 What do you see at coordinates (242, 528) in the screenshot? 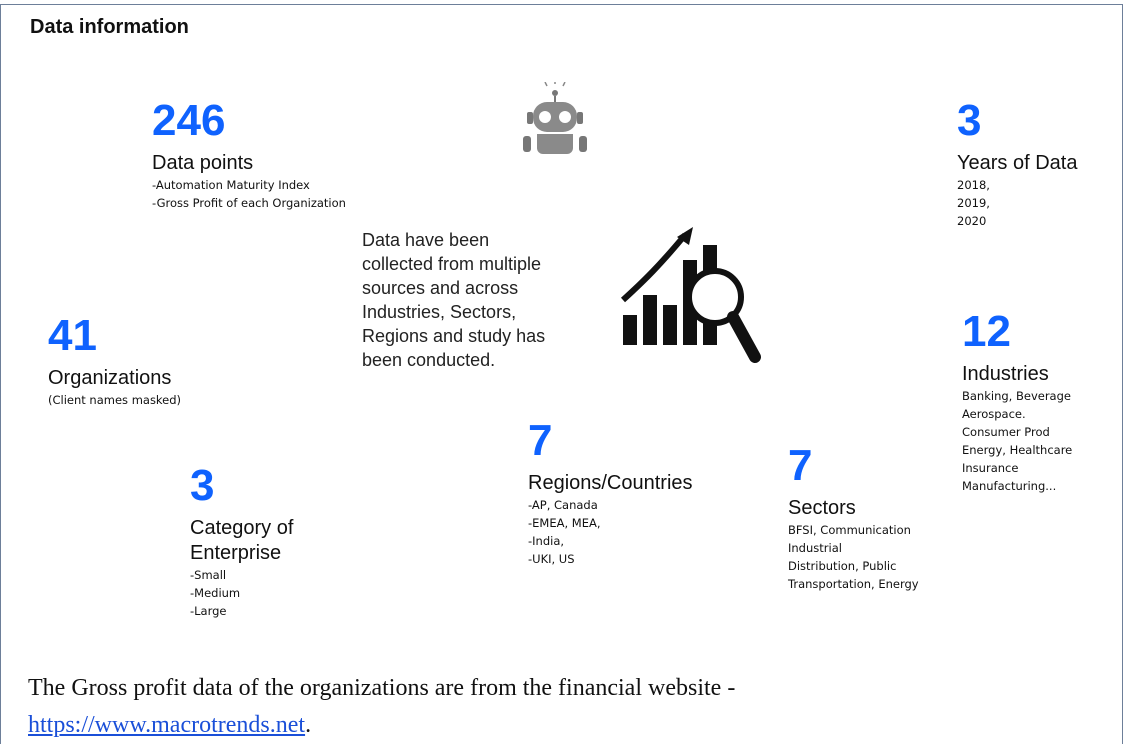
I see `stat-label: Category of` at bounding box center [242, 528].